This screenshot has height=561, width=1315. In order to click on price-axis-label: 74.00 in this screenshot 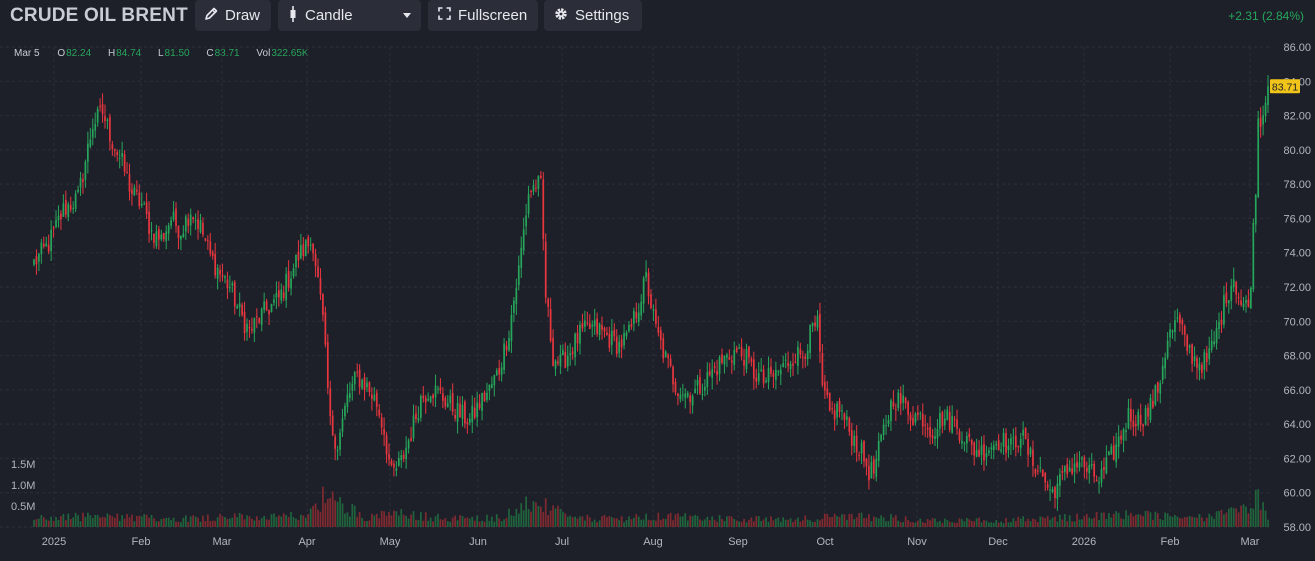, I will do `click(1297, 254)`.